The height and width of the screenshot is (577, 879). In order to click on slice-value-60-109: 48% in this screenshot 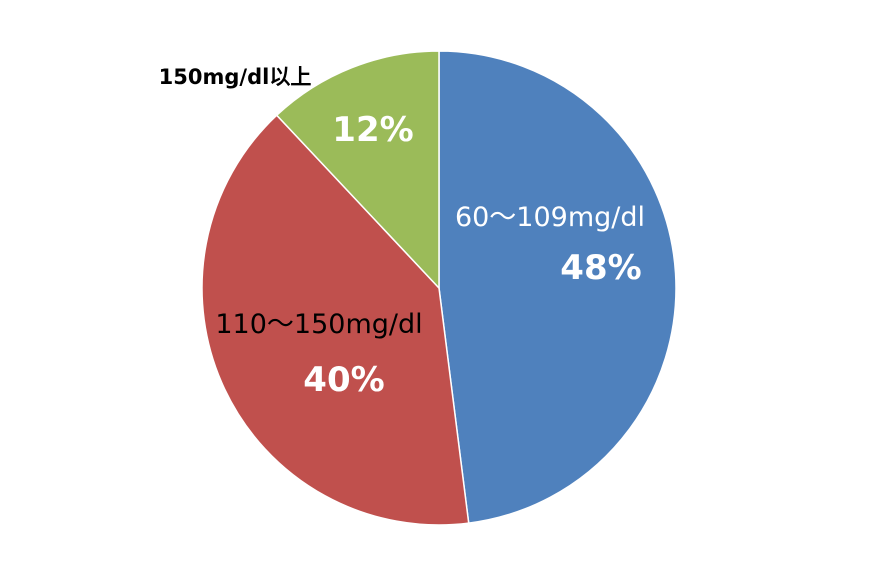, I will do `click(600, 268)`.